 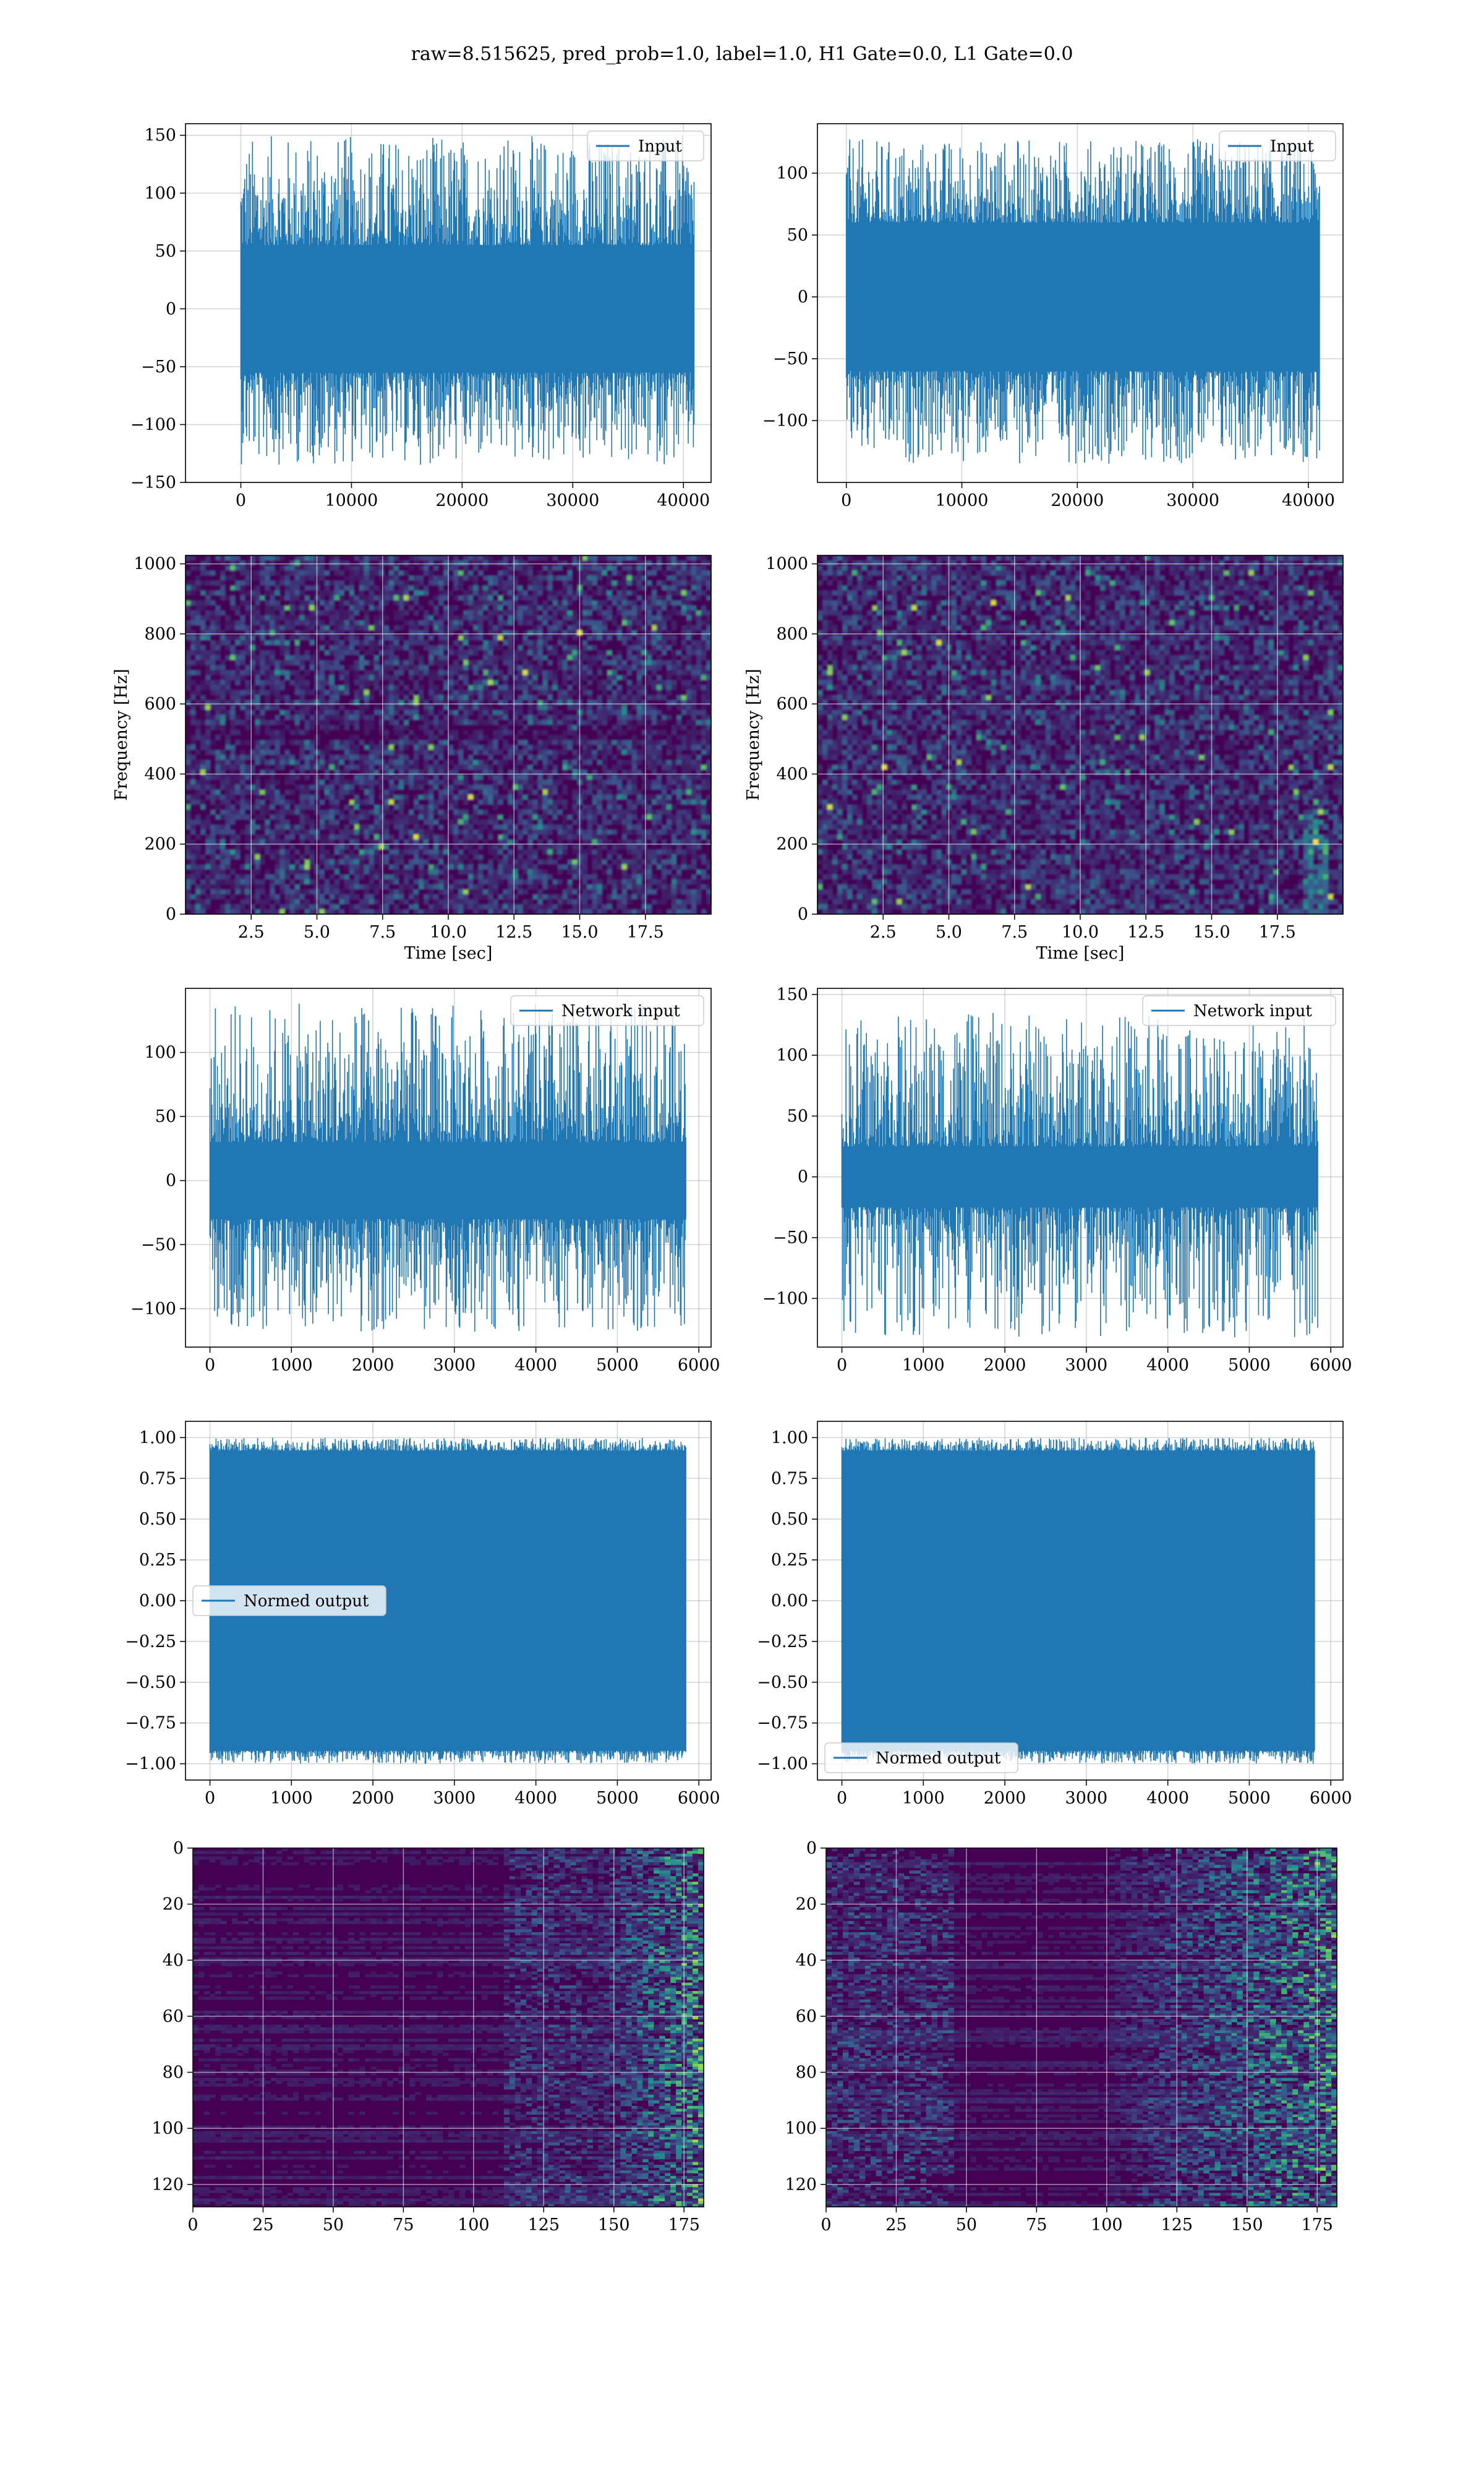 I want to click on x-tick-label: 175, so click(x=684, y=2225).